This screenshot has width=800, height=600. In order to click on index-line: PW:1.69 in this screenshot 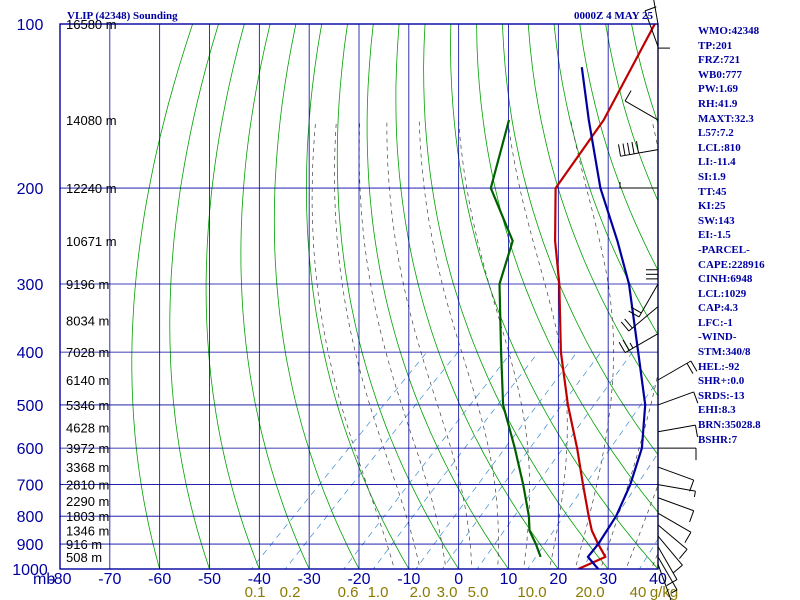, I will do `click(718, 89)`.